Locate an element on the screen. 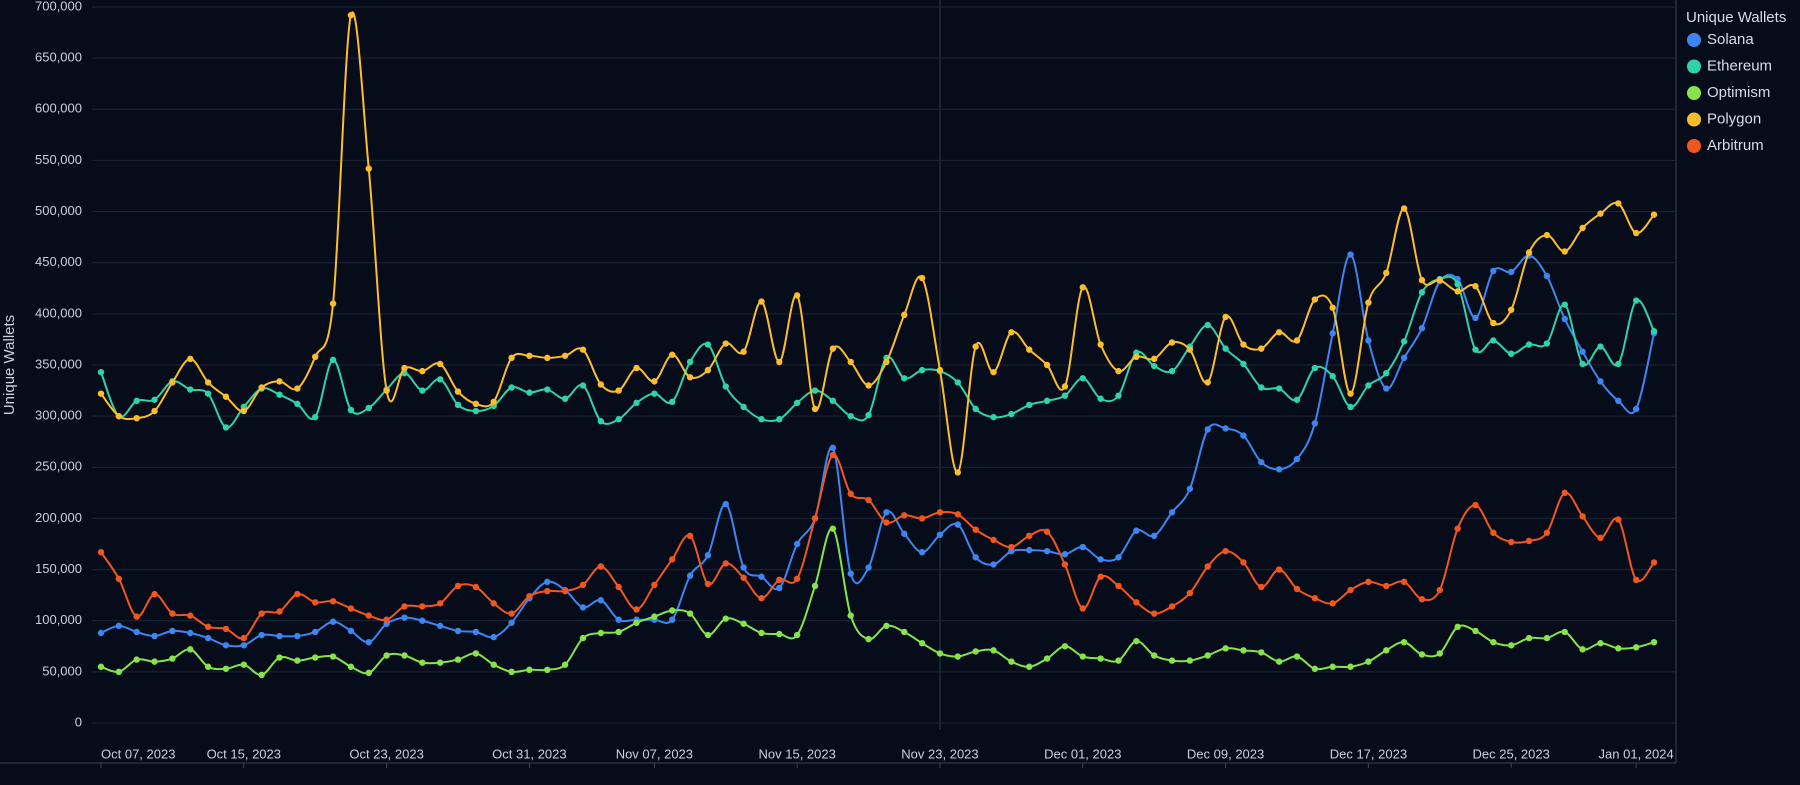 This screenshot has height=785, width=1800. legend-label: Solana is located at coordinates (1730, 39).